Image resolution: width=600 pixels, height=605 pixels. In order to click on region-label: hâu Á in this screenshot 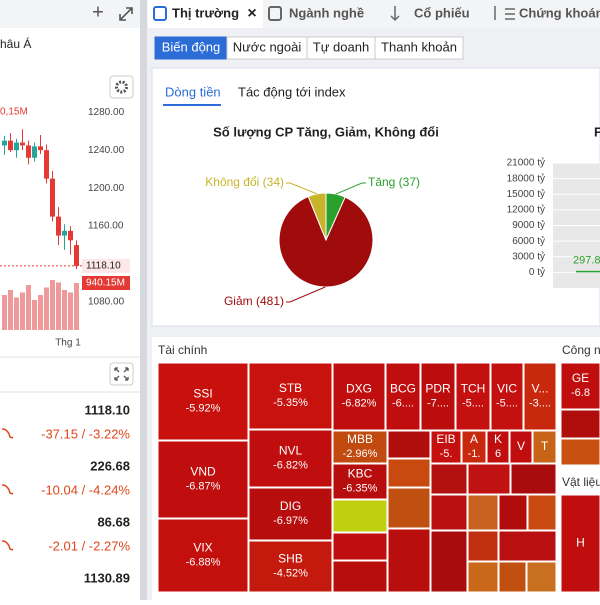, I will do `click(15, 43)`.